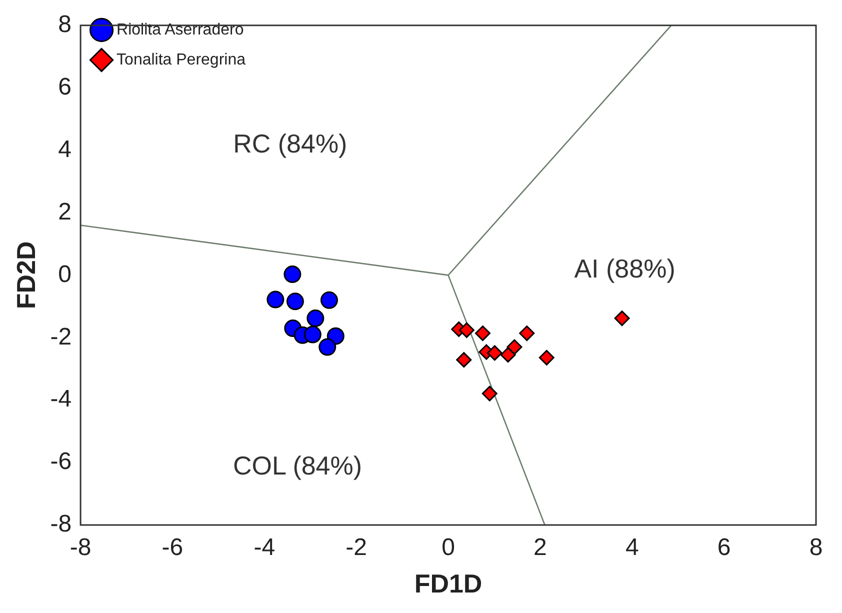  I want to click on x-tick-label: 6, so click(724, 548).